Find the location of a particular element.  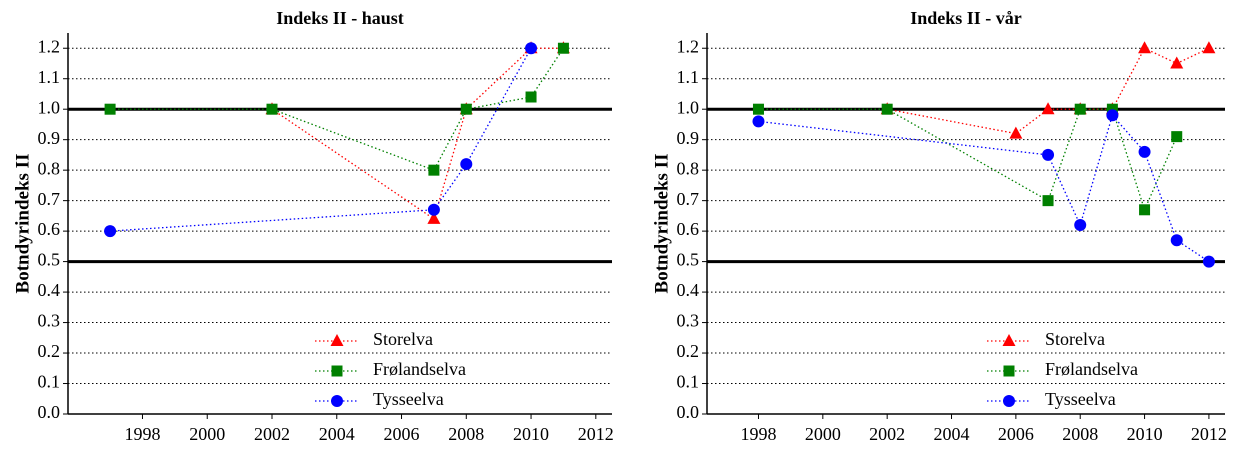

chart-title: Indeks II - vår is located at coordinates (966, 18).